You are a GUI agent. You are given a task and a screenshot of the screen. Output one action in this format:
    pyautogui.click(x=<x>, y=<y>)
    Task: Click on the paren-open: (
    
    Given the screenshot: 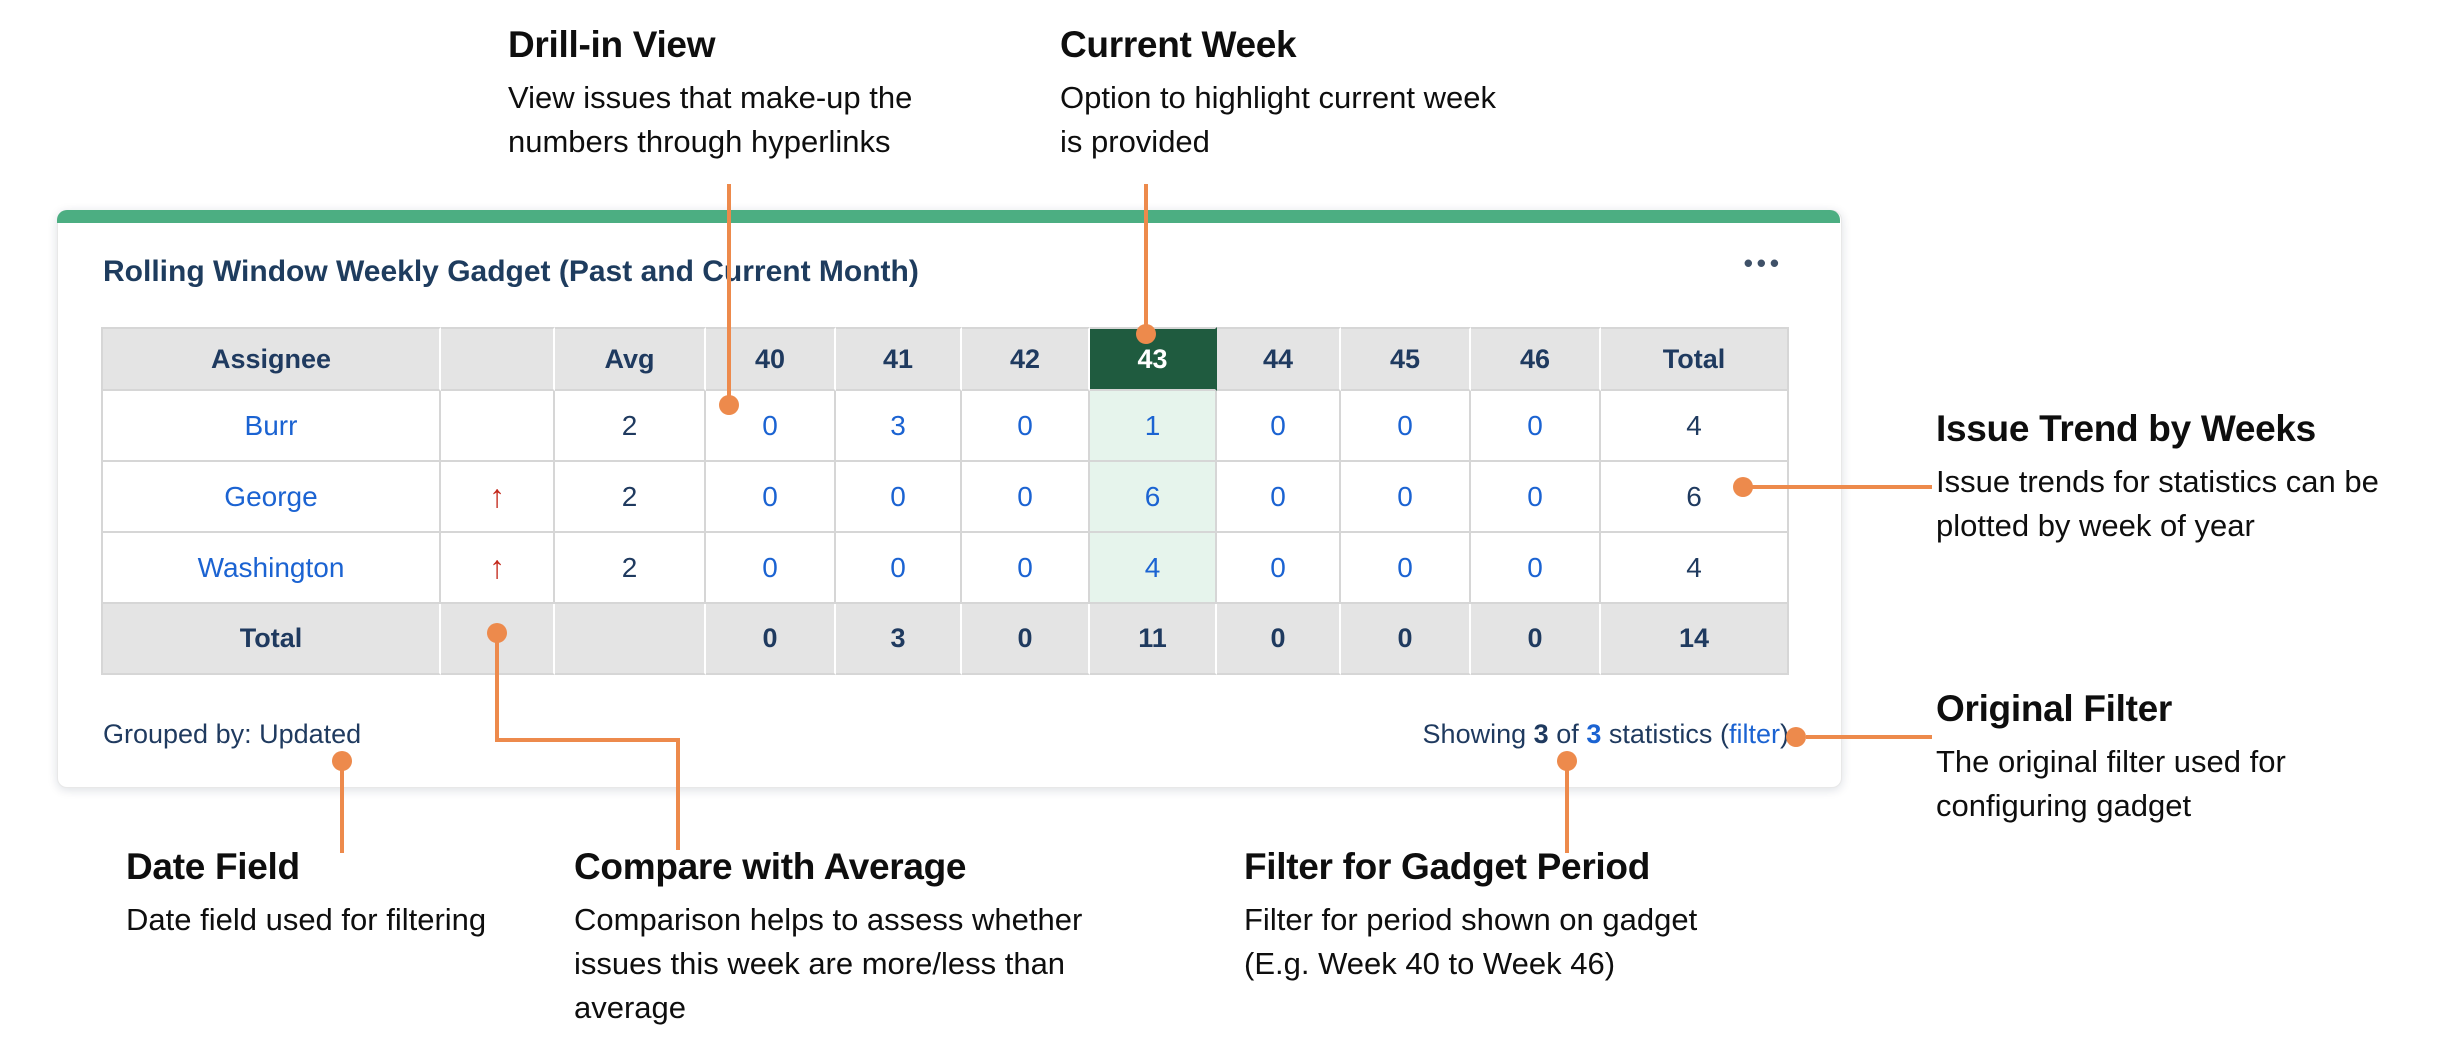 What is the action you would take?
    pyautogui.click(x=1724, y=734)
    